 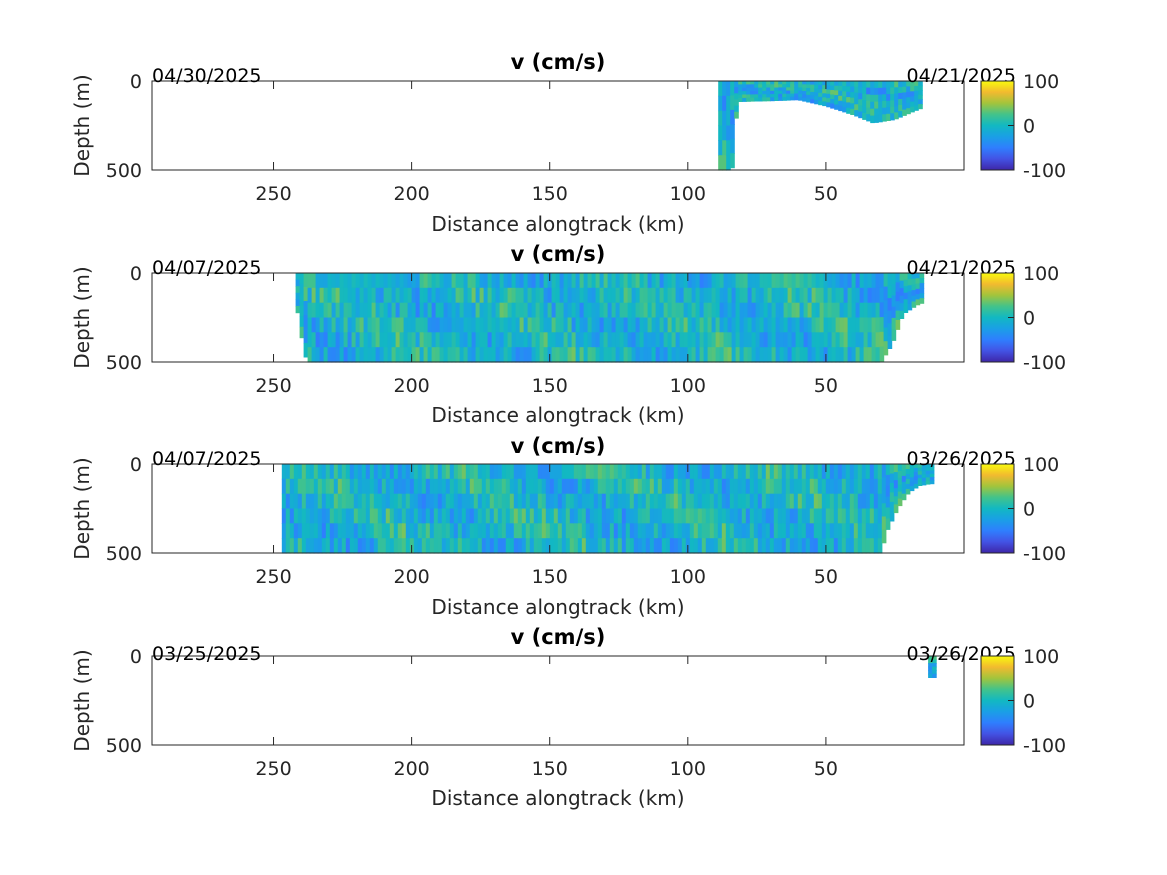 What do you see at coordinates (546, 526) in the screenshot?
I see `x-axis-ticks: 250 200 150 100 50` at bounding box center [546, 526].